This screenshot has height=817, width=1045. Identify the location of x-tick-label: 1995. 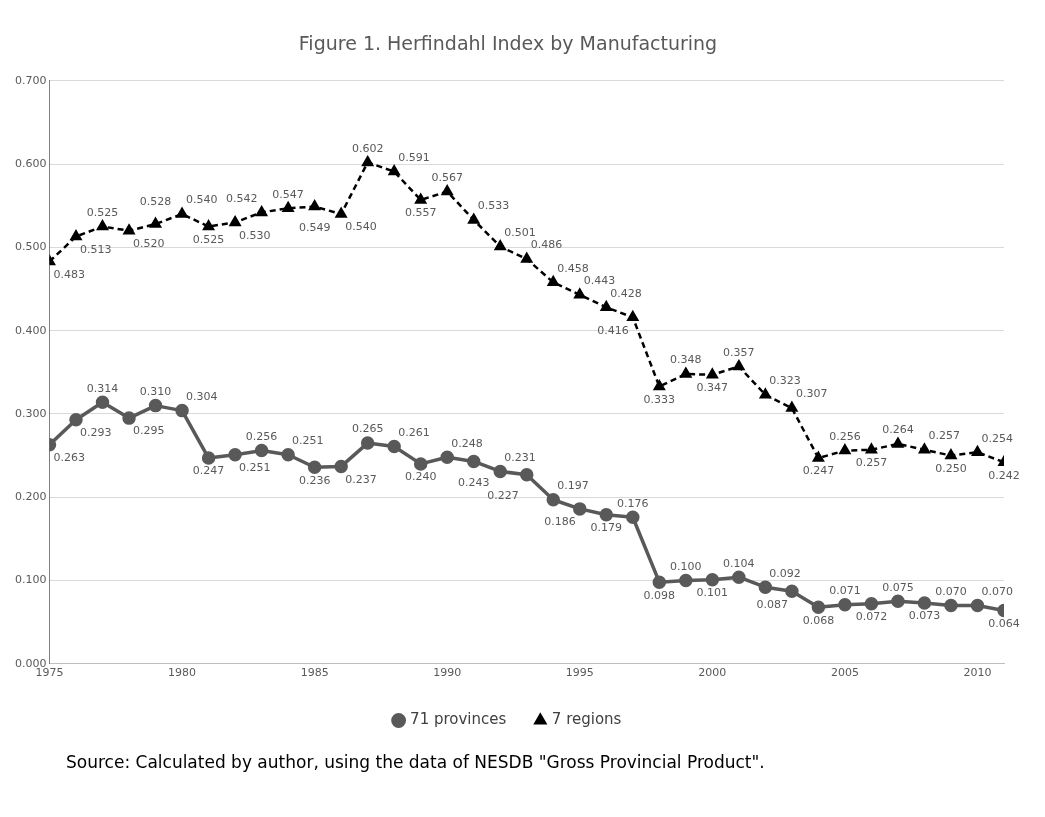
(579, 673).